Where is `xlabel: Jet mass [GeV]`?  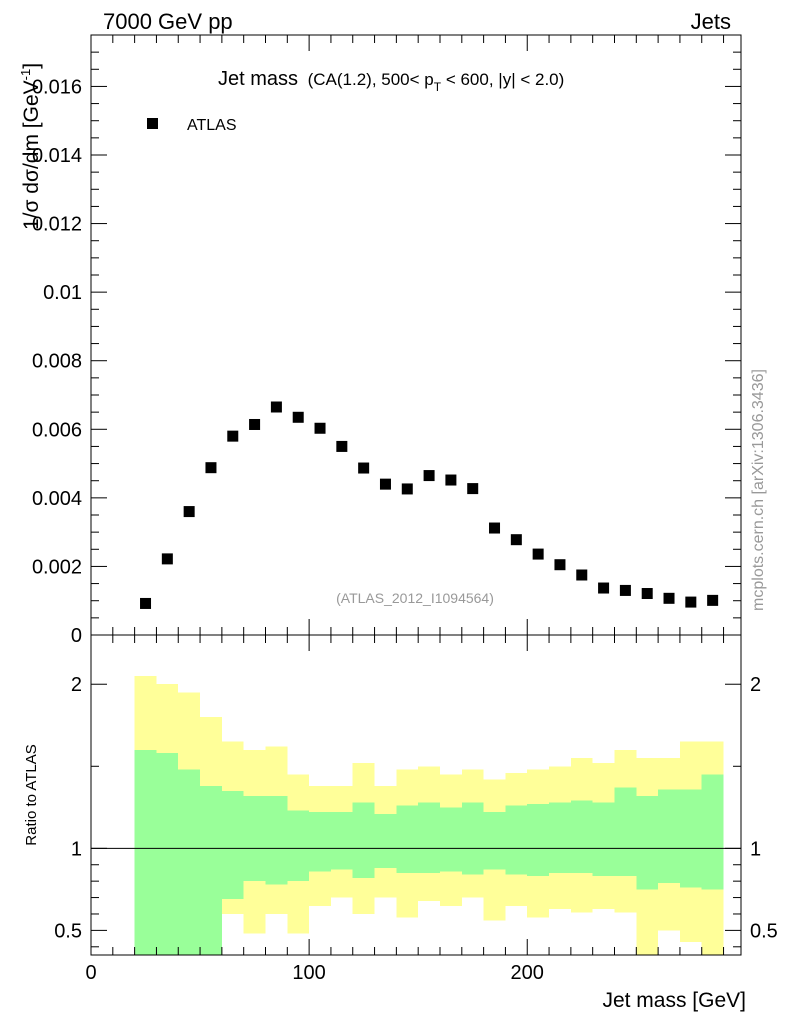
xlabel: Jet mass [GeV] is located at coordinates (674, 1000).